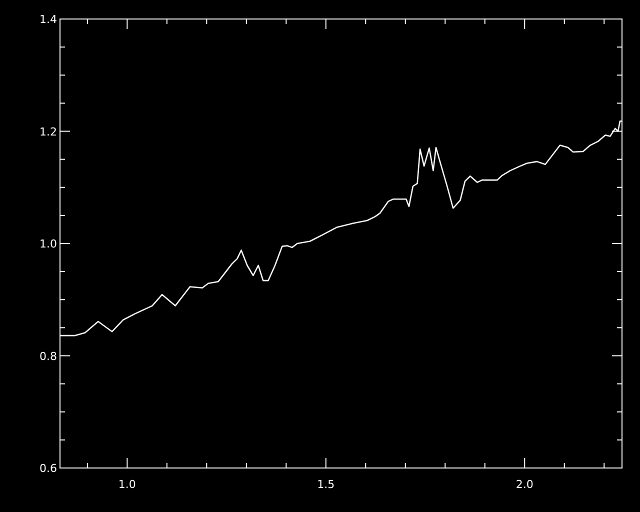 Image resolution: width=640 pixels, height=512 pixels. Describe the element at coordinates (48, 356) in the screenshot. I see `y-tick-label: 0.8` at that location.